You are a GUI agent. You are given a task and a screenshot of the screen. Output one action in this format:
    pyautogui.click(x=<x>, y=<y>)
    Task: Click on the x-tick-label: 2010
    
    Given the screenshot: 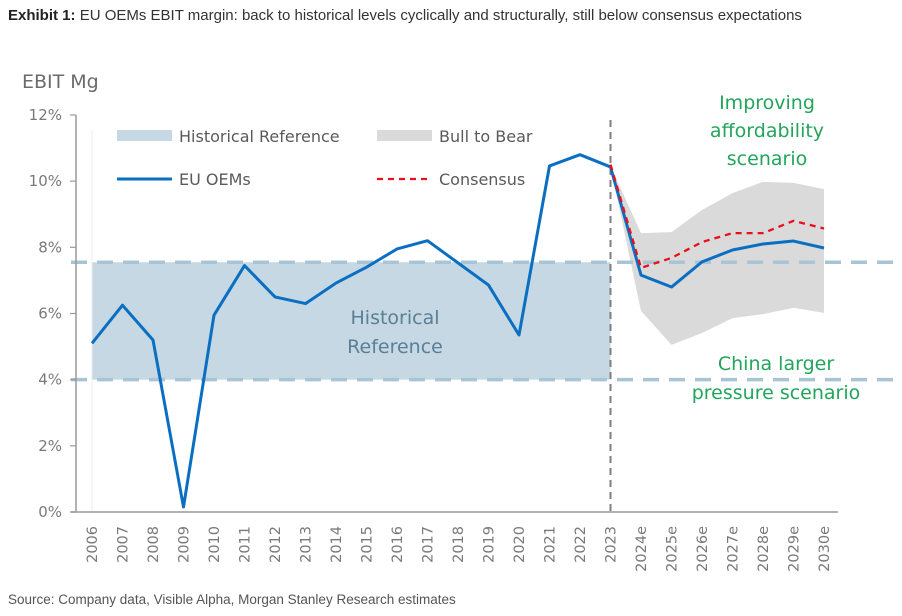 What is the action you would take?
    pyautogui.click(x=215, y=544)
    